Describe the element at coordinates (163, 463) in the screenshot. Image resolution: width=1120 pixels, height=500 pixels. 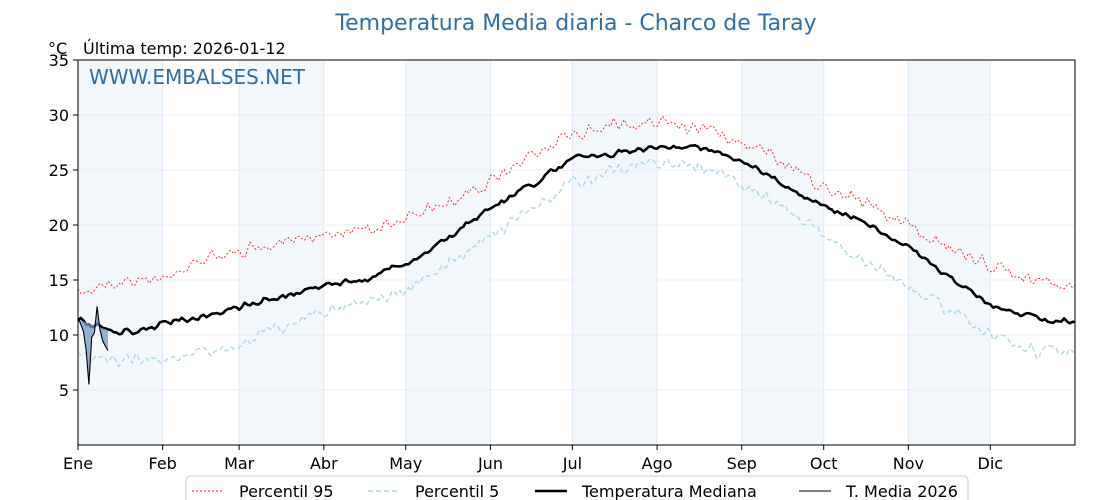
I see `x-tick-label: Feb` at that location.